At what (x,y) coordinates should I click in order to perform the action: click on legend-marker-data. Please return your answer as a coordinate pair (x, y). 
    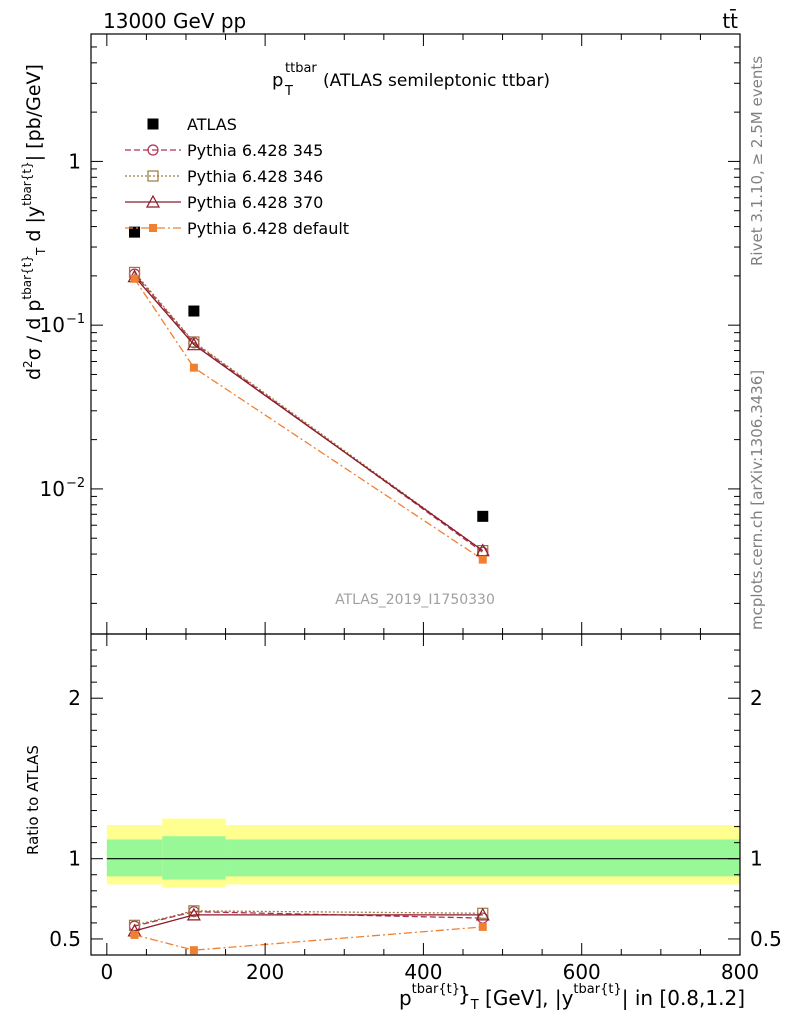
    Looking at the image, I should click on (153, 124).